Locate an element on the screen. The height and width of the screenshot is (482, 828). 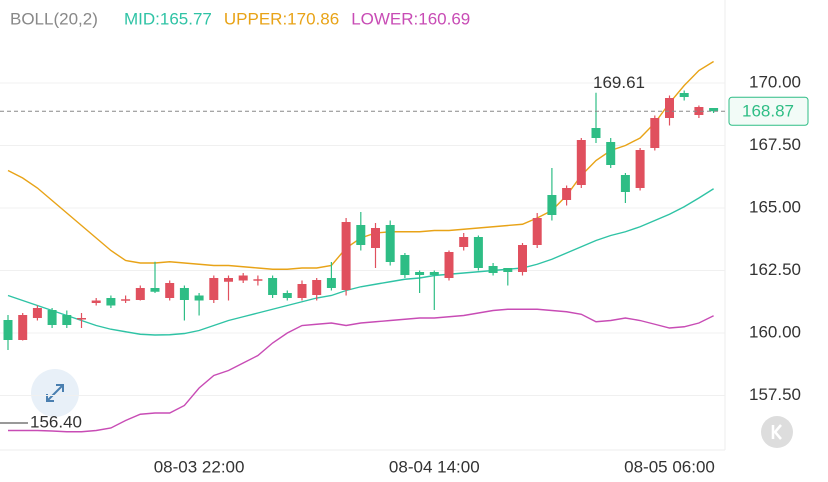
x-tick-label: 08-04 14:00 is located at coordinates (434, 466).